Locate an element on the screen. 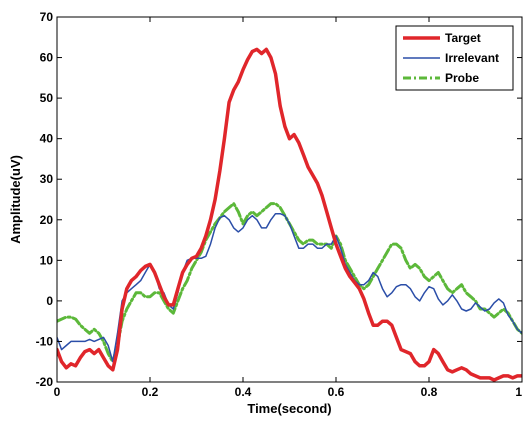  y-tick-label: -20 is located at coordinates (45, 382).